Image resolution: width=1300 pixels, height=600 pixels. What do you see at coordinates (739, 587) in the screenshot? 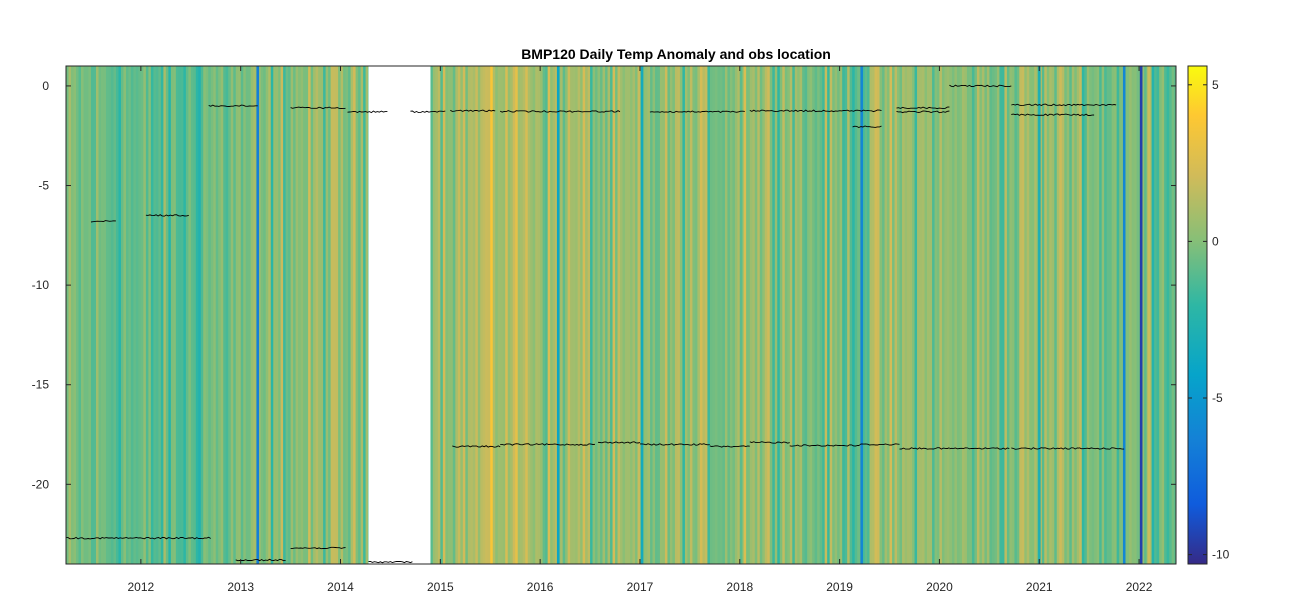
I see `x-tick-label: 2018` at bounding box center [739, 587].